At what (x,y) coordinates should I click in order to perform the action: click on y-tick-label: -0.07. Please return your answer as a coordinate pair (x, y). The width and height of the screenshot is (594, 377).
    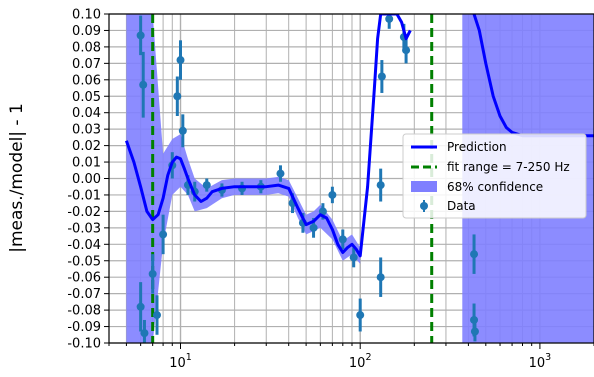
    Looking at the image, I should click on (84, 294).